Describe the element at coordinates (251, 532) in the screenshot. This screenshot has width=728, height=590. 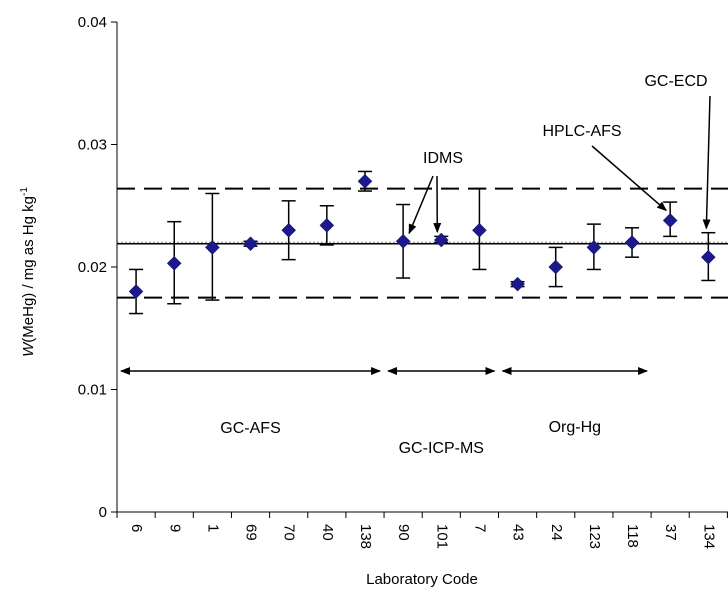
I see `x-tick-label: 69` at that location.